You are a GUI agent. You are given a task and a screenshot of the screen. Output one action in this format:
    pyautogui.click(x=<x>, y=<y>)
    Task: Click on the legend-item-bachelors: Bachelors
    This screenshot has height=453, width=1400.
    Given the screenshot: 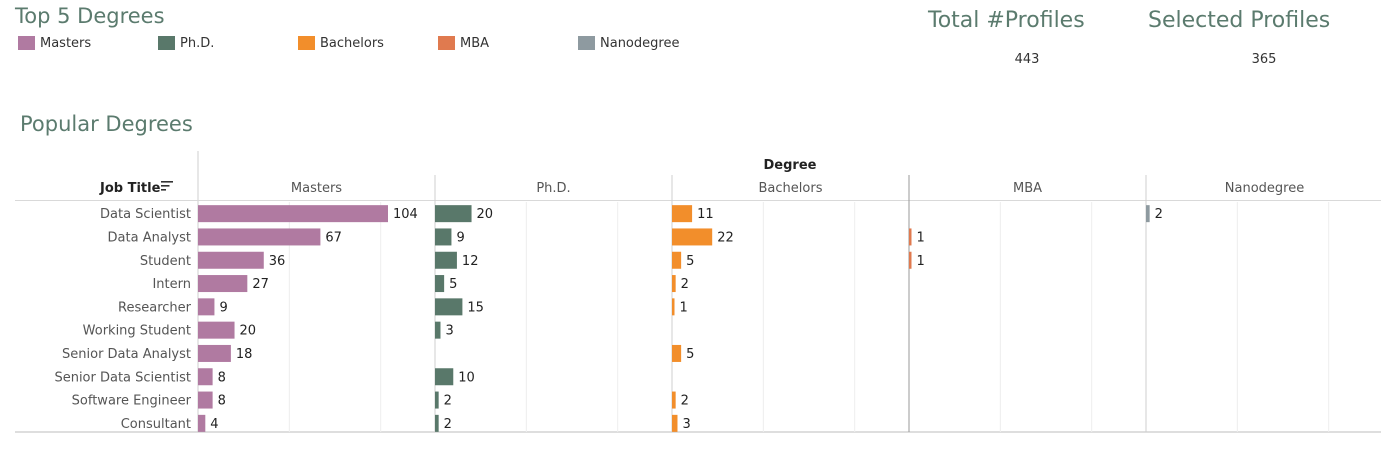 What is the action you would take?
    pyautogui.click(x=341, y=43)
    